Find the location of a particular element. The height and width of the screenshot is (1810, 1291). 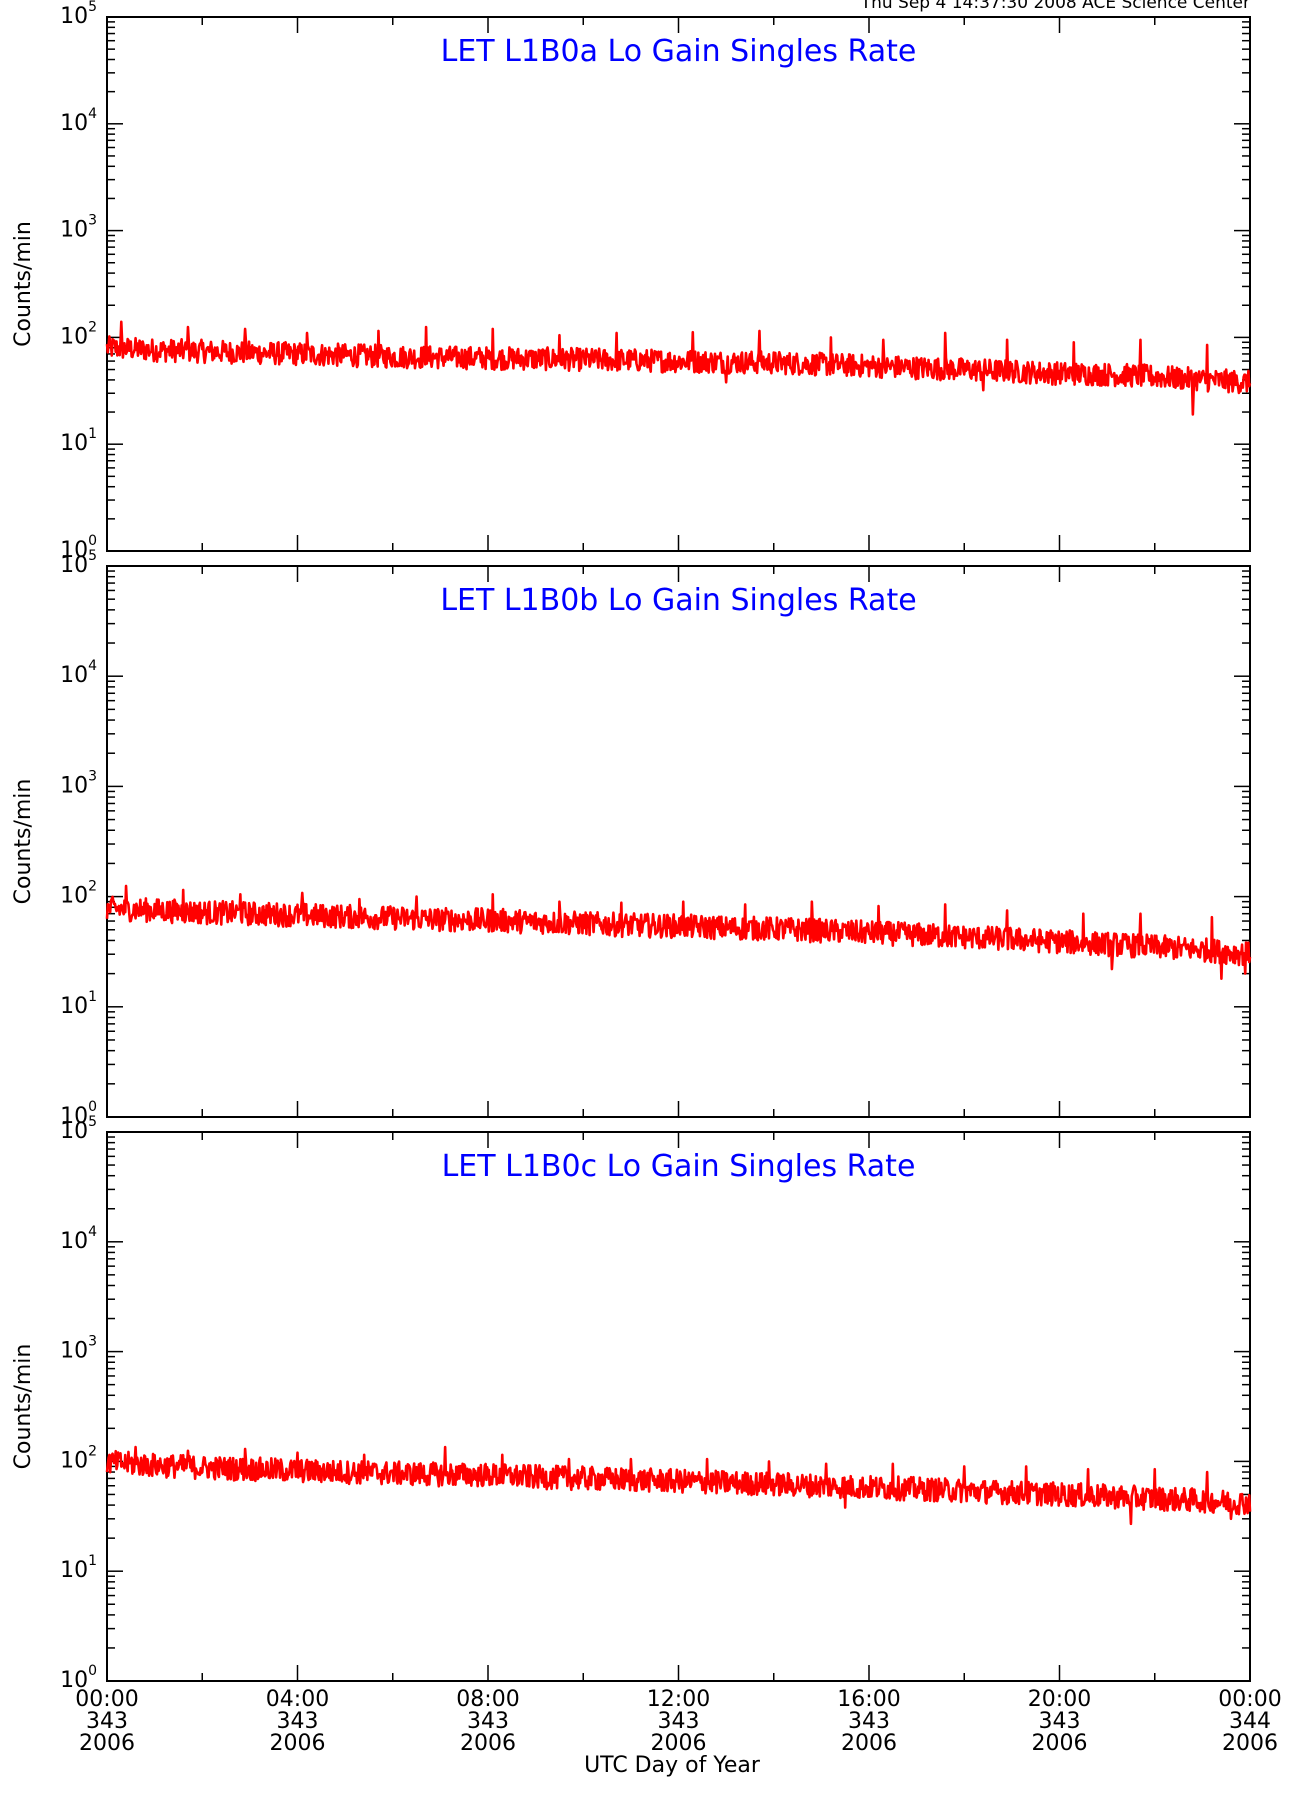

x-axis-title: UTC Day of Year is located at coordinates (672, 1765).